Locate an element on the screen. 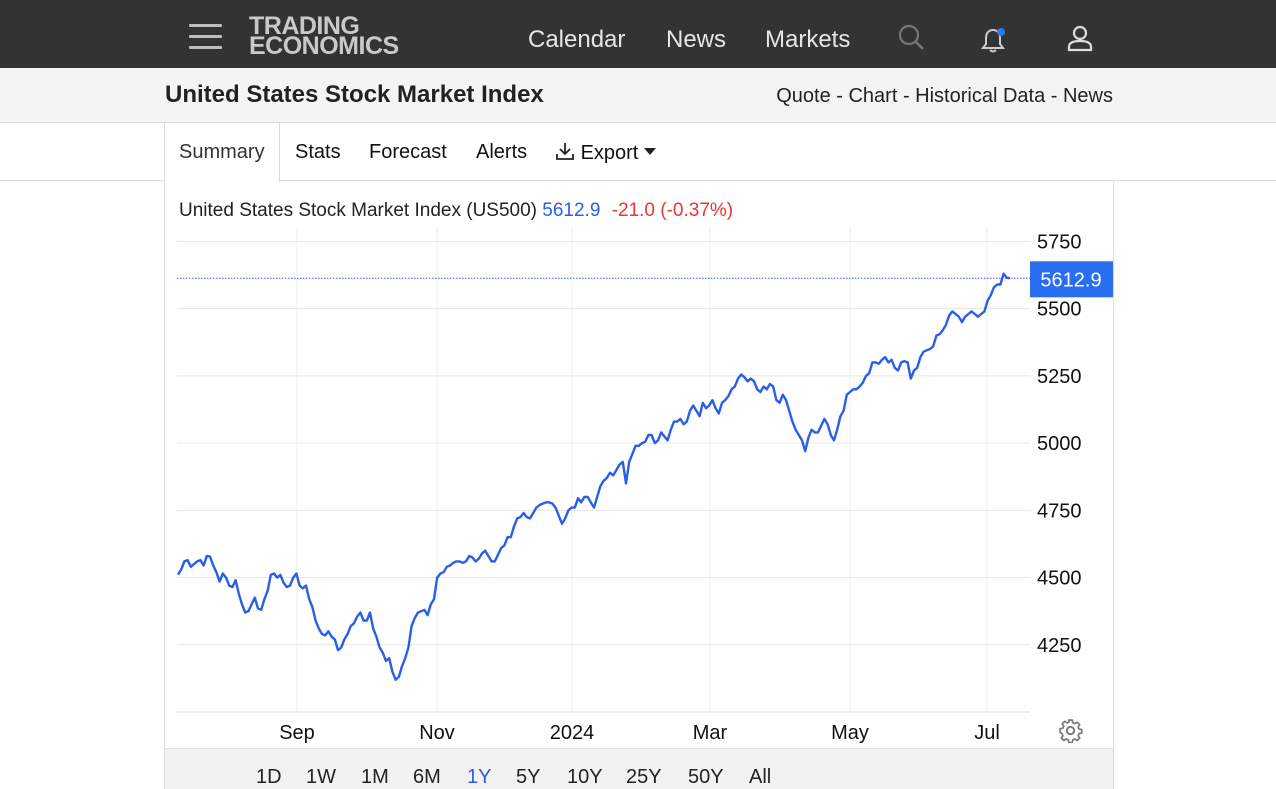  notification-bell-icon is located at coordinates (994, 40).